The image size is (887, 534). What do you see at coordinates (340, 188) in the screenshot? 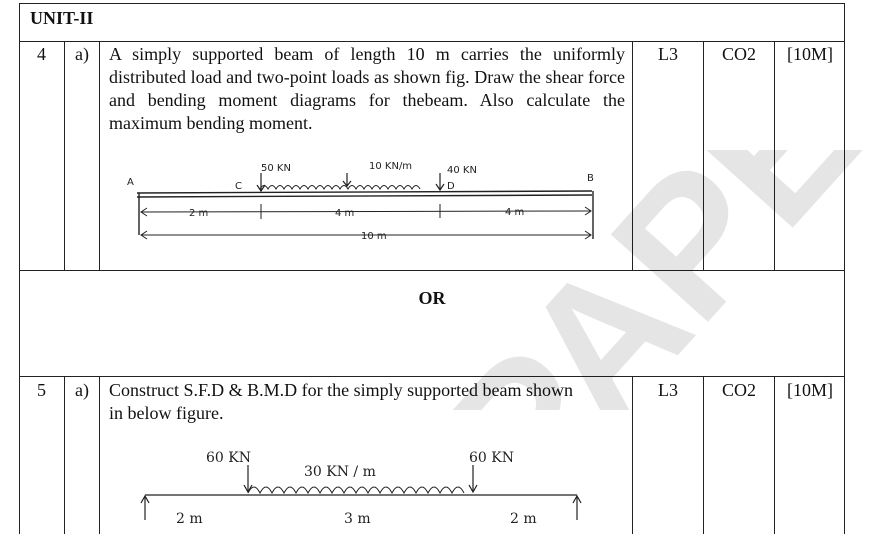
I see `q4-udl-load` at bounding box center [340, 188].